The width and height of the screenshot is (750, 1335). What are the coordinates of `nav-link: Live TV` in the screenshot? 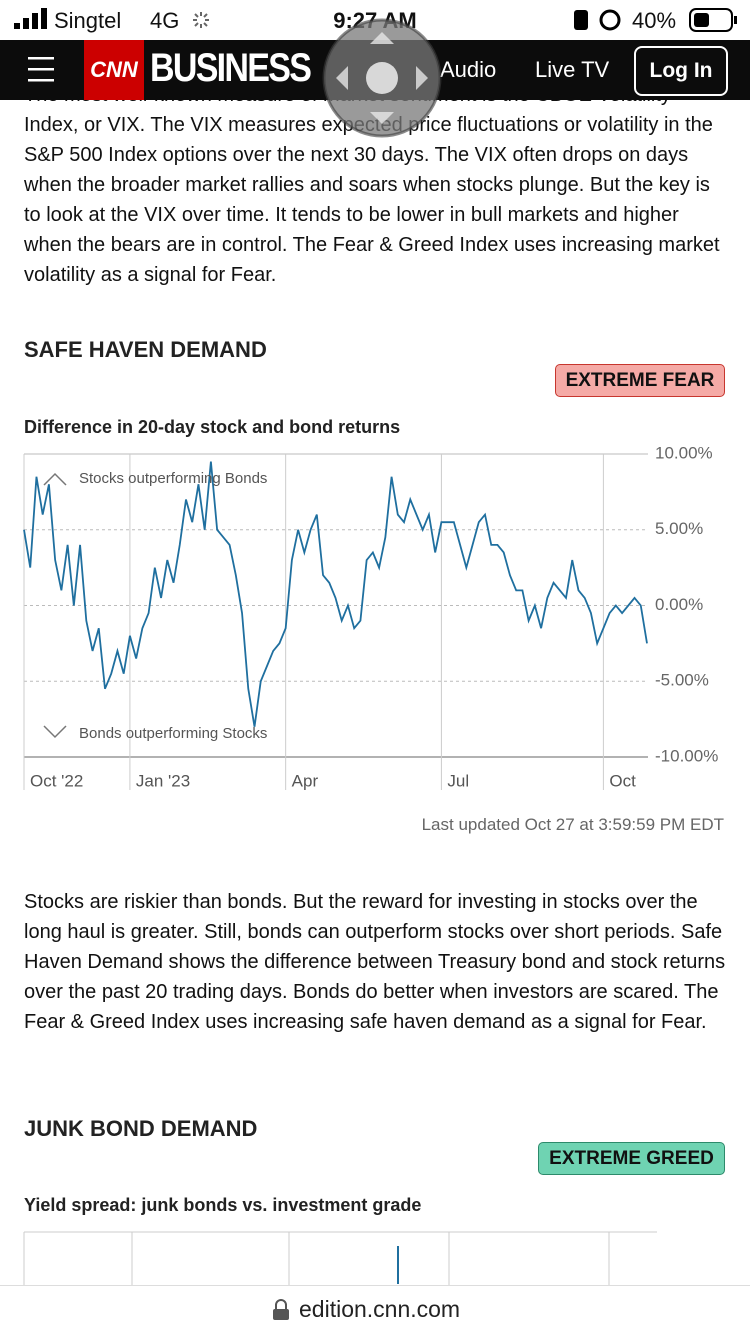 It's located at (572, 69).